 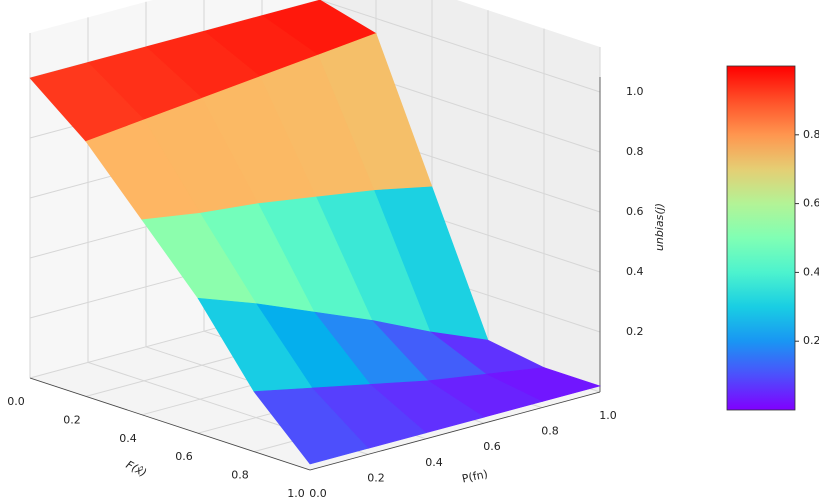 What do you see at coordinates (136, 469) in the screenshot?
I see `x-axis-label: F(x̂)` at bounding box center [136, 469].